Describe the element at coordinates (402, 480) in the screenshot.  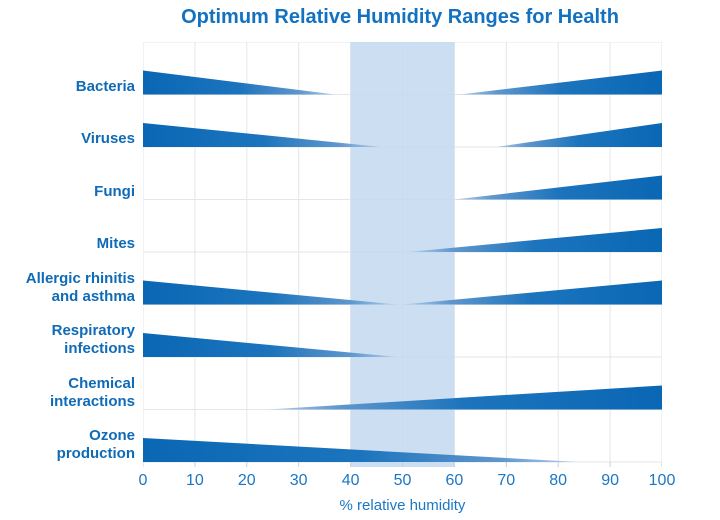
I see `x-tick-label-50: 50` at that location.